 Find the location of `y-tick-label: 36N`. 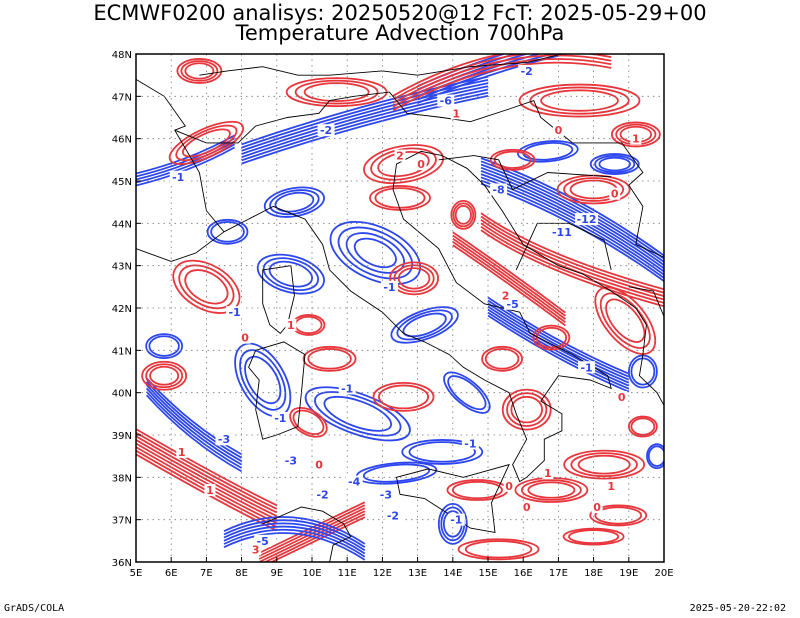

y-tick-label: 36N is located at coordinates (122, 563).